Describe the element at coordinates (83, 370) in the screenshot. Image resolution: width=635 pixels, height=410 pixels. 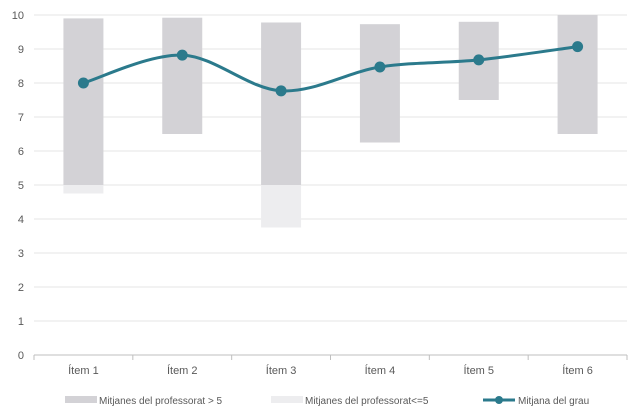
I see `x-tick-label: Ítem 1` at that location.